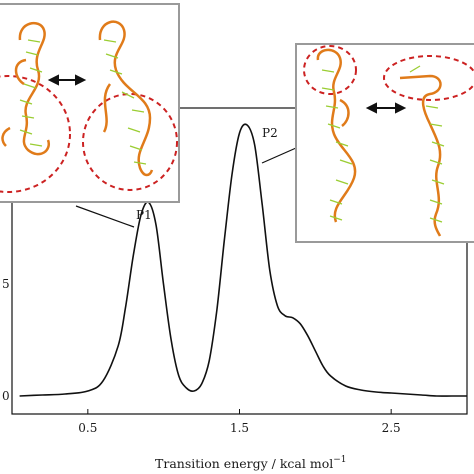 The width and height of the screenshot is (474, 474). I want to click on peak-pointer-p1, so click(105, 216).